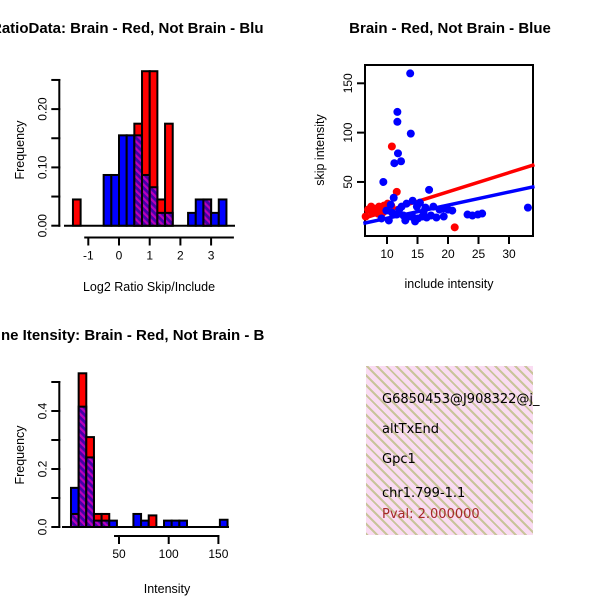 This screenshot has width=600, height=600. Describe the element at coordinates (509, 254) in the screenshot. I see `x-tick-label: 30` at that location.